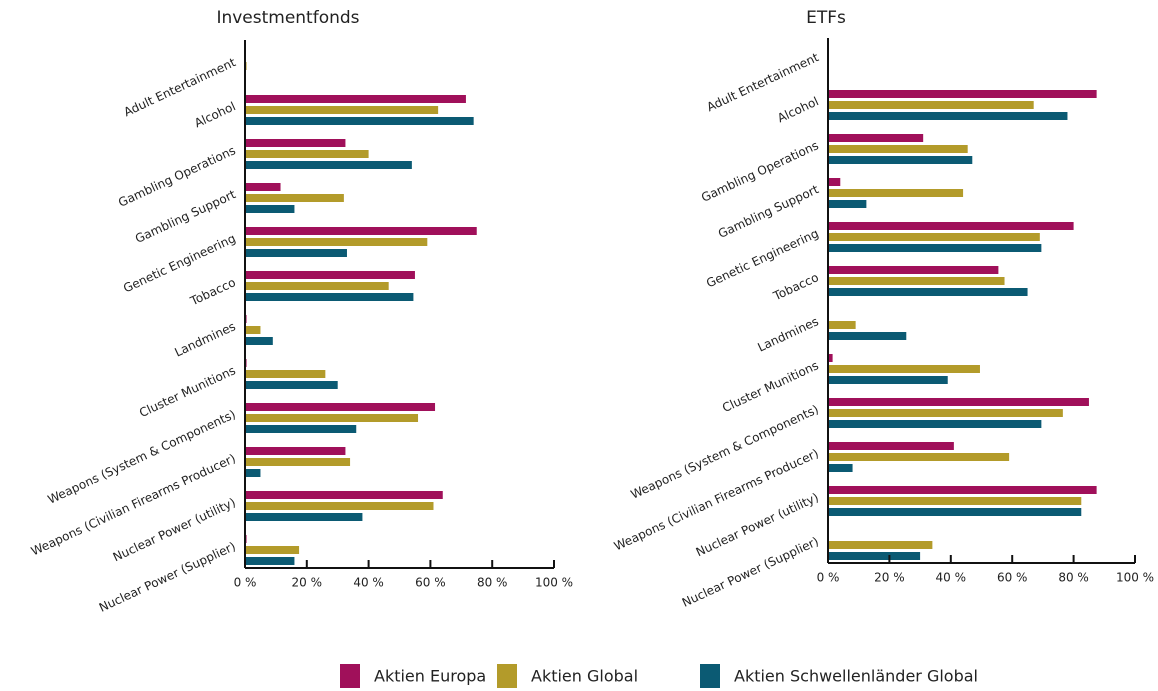 The width and height of the screenshot is (1158, 691). What do you see at coordinates (826, 18) in the screenshot?
I see `chart-title: ETFs` at bounding box center [826, 18].